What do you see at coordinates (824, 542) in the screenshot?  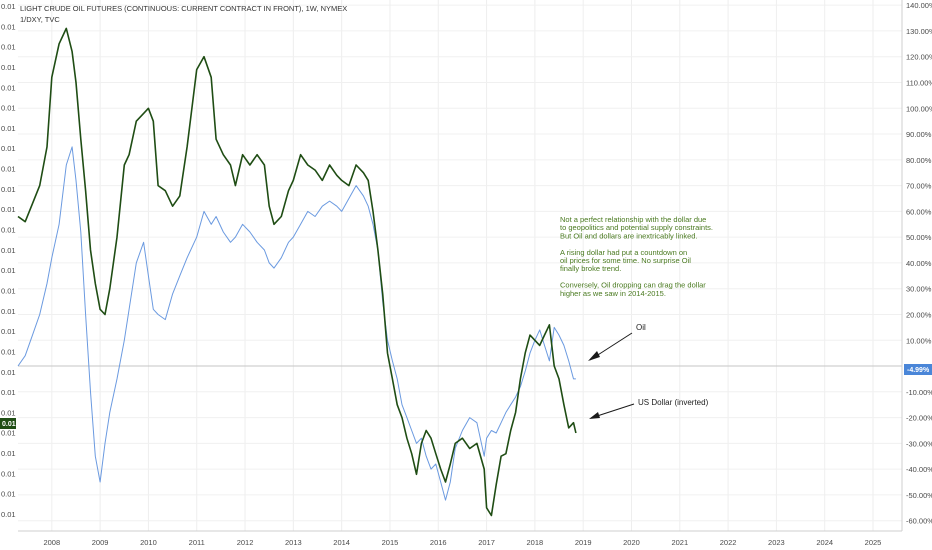 I see `x-tick-label: 2024` at bounding box center [824, 542].